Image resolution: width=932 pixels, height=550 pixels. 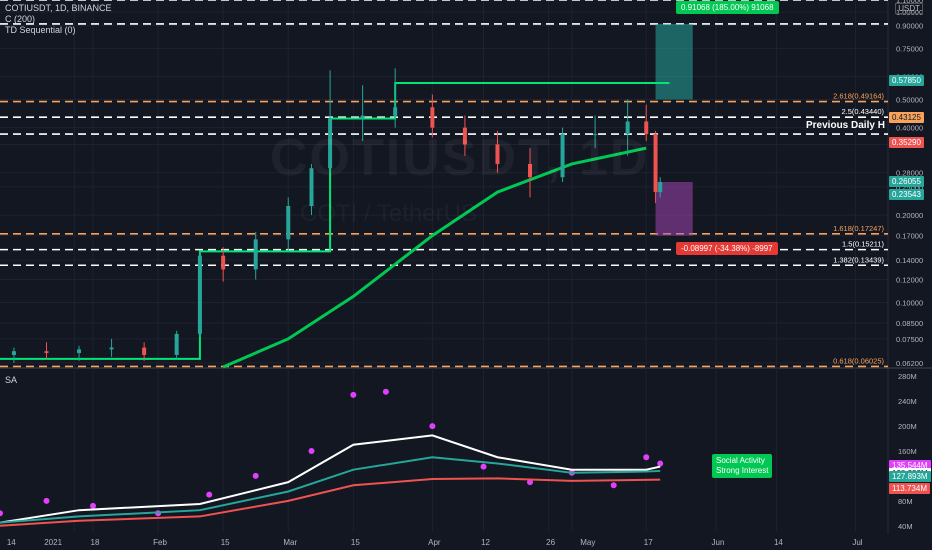 I want to click on sub-tick-label: 80M, so click(x=905, y=501).